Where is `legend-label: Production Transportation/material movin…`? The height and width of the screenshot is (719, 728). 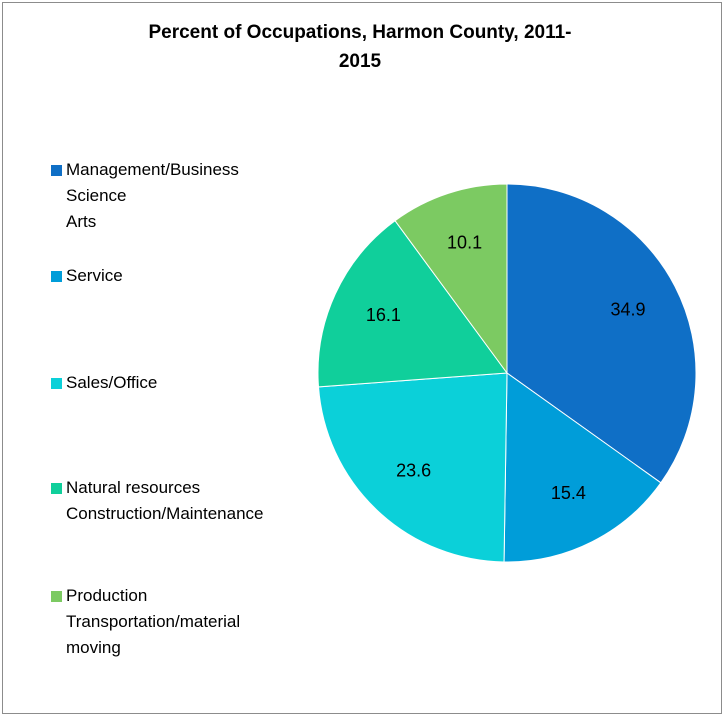
legend-label: Production Transportation/material movin… is located at coordinates (153, 621).